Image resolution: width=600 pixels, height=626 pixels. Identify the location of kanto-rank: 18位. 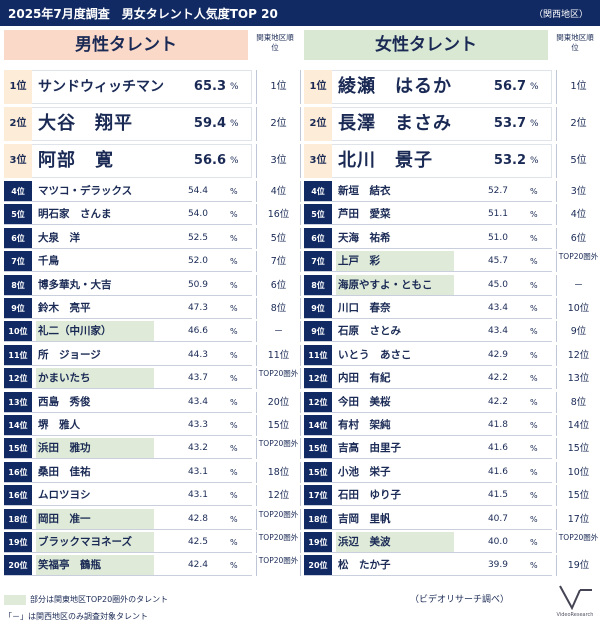
(278, 472).